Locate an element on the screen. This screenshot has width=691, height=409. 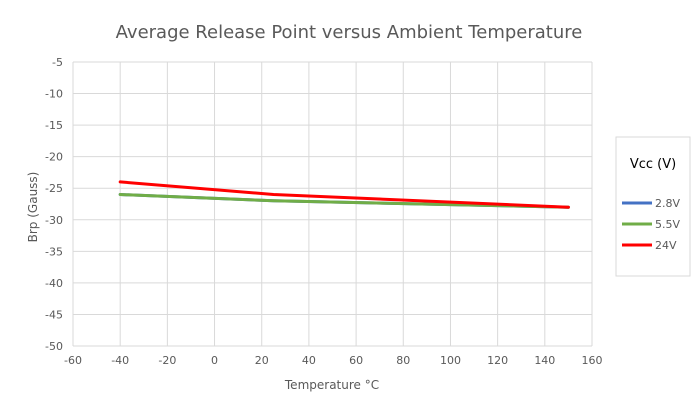
legend: Vcc (V) 2.8V 5.5V 24V is located at coordinates (653, 206).